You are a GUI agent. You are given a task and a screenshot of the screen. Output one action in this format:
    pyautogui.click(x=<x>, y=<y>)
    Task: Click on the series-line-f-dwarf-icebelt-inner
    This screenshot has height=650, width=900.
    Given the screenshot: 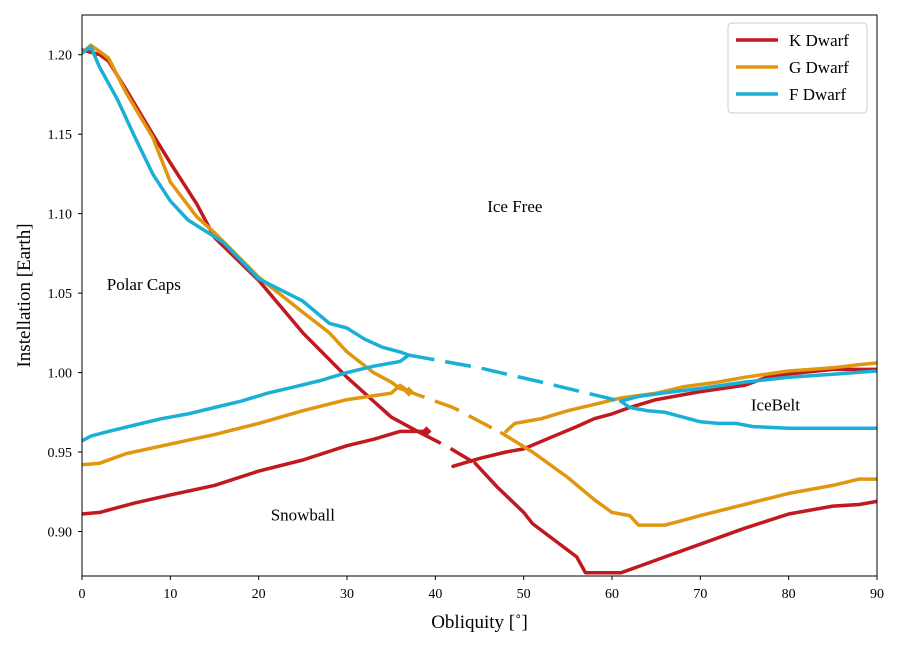 What is the action you would take?
    pyautogui.click(x=748, y=386)
    